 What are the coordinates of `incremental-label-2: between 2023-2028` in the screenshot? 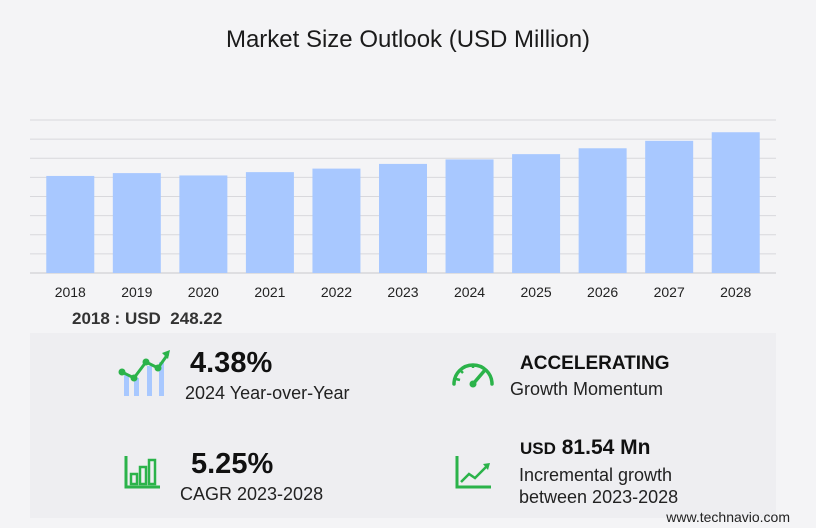 It's located at (599, 497).